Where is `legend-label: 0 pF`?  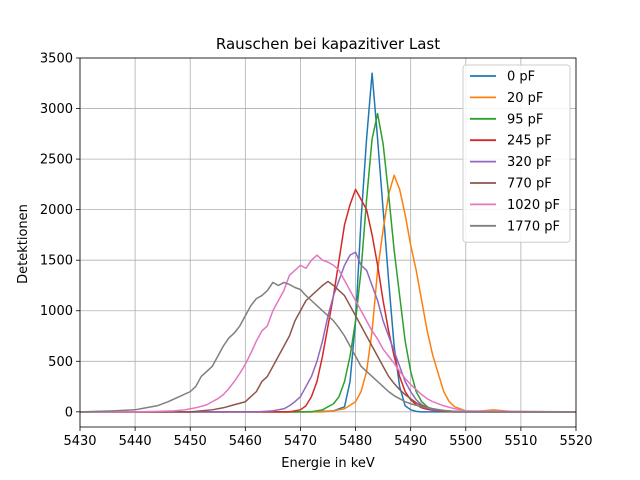 legend-label: 0 pF is located at coordinates (521, 77).